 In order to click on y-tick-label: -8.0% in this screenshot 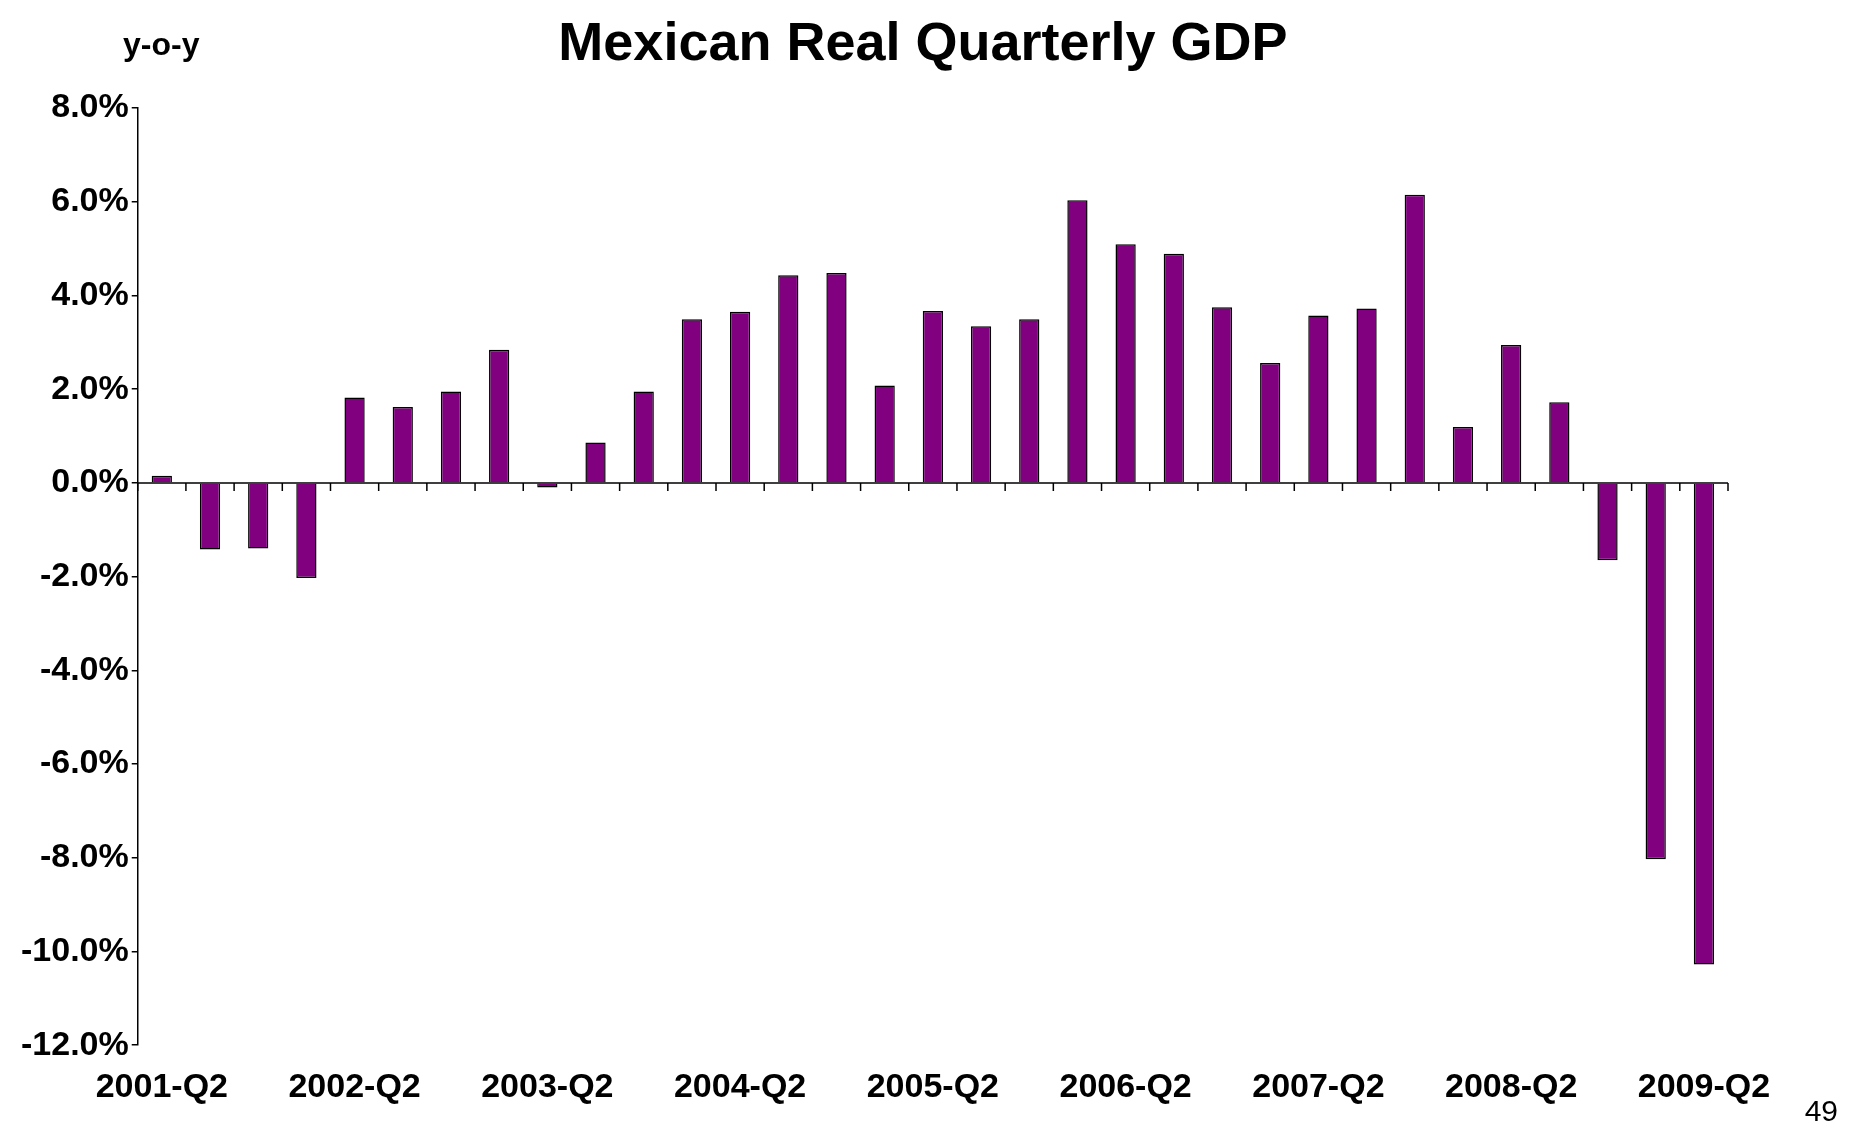, I will do `click(84, 855)`.